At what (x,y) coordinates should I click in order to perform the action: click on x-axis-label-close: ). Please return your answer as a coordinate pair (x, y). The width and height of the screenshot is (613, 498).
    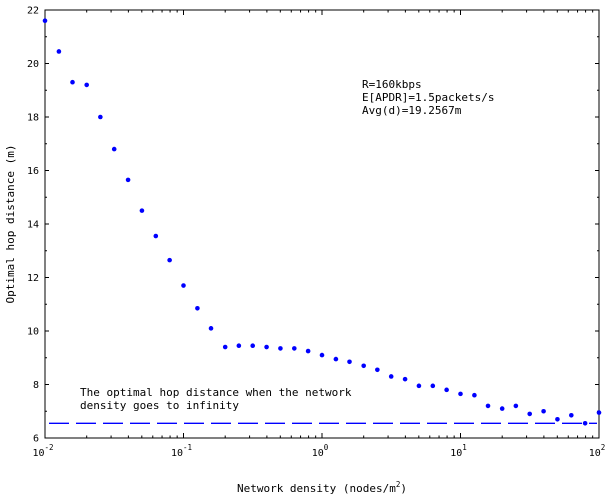
    Looking at the image, I should click on (403, 488).